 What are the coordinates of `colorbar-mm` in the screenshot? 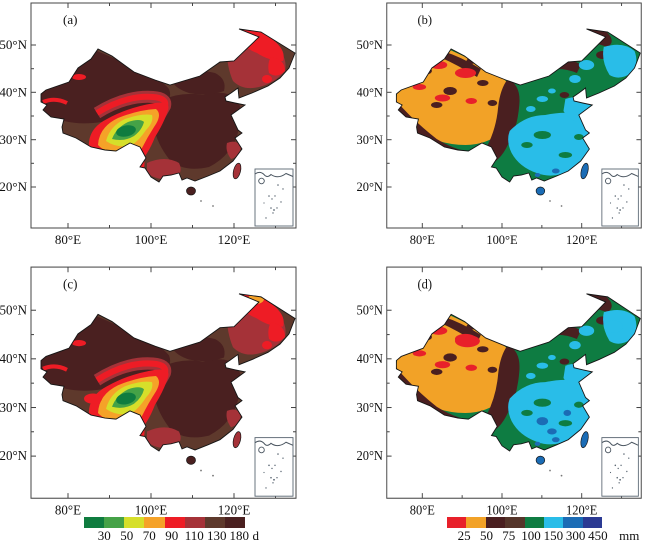 It's located at (524, 522).